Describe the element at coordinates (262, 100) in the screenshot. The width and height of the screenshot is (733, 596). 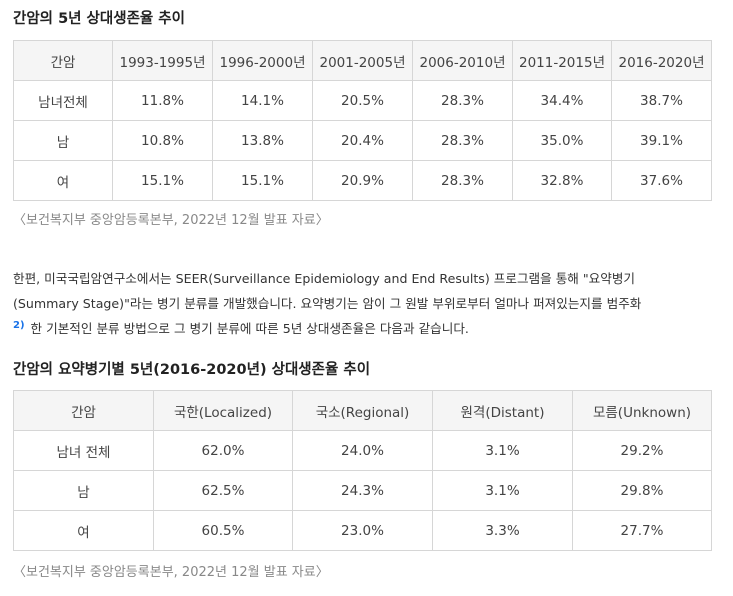
I see `table-cell: 14.1%` at that location.